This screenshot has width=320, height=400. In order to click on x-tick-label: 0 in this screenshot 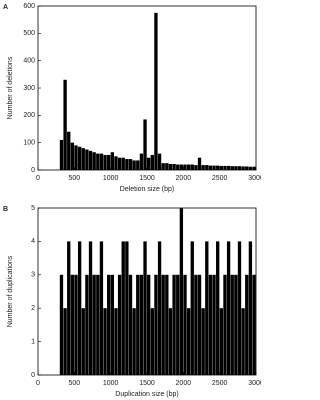, I will do `click(38, 383)`.